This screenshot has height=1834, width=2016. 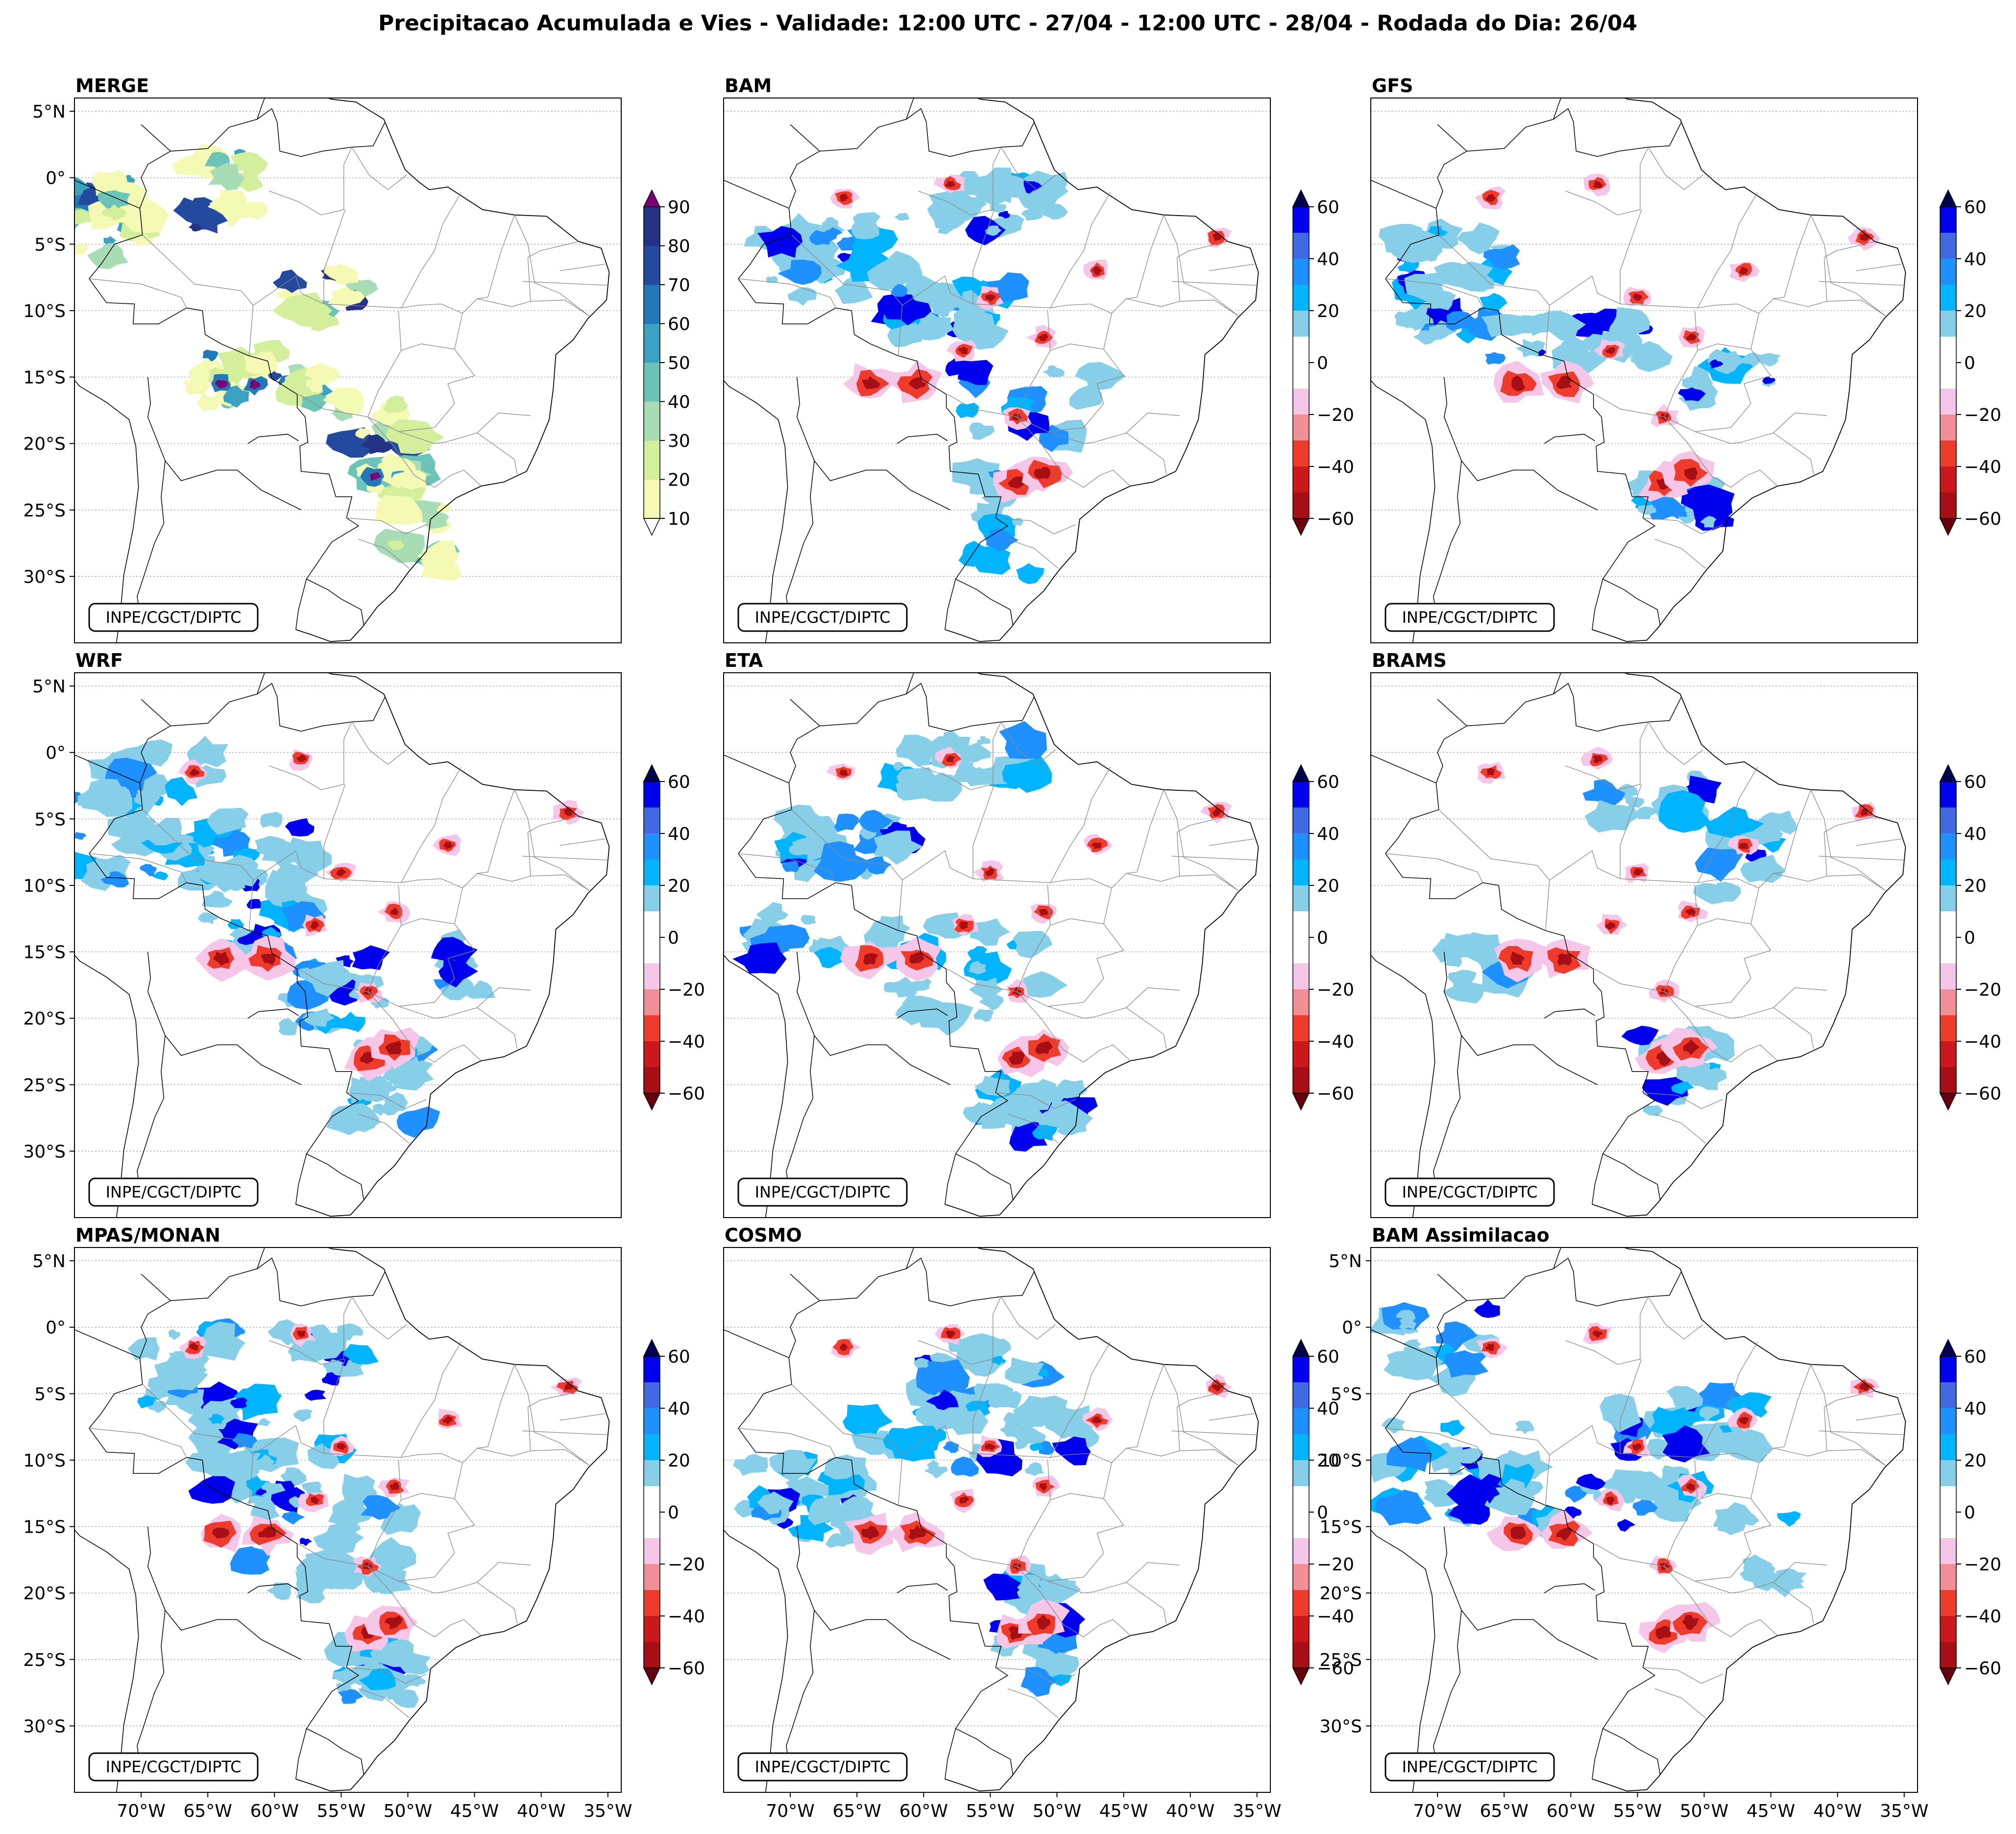 I want to click on lat-tick-label: 0°, so click(x=56, y=179).